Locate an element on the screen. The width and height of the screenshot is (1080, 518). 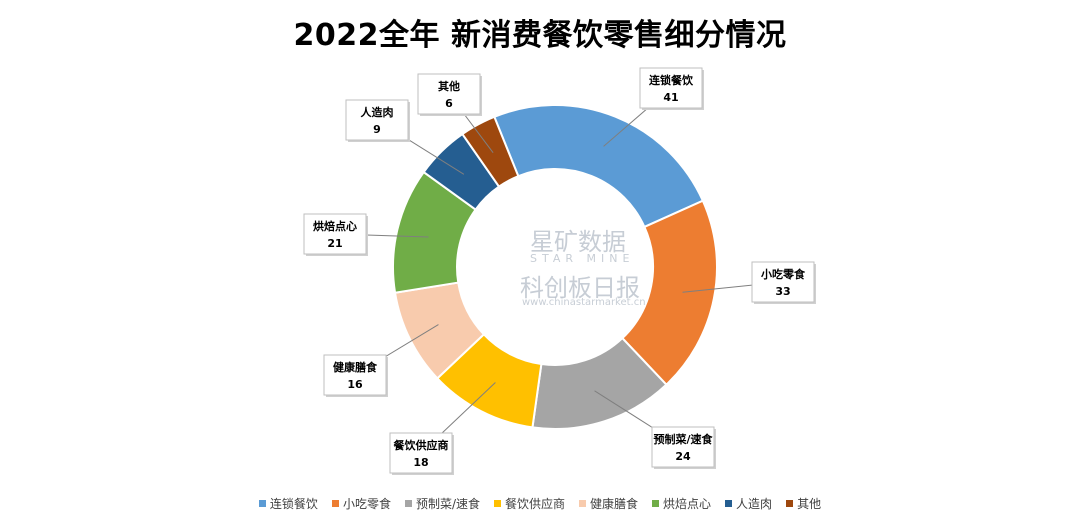
legend-item-6: 人造肉 is located at coordinates (748, 503).